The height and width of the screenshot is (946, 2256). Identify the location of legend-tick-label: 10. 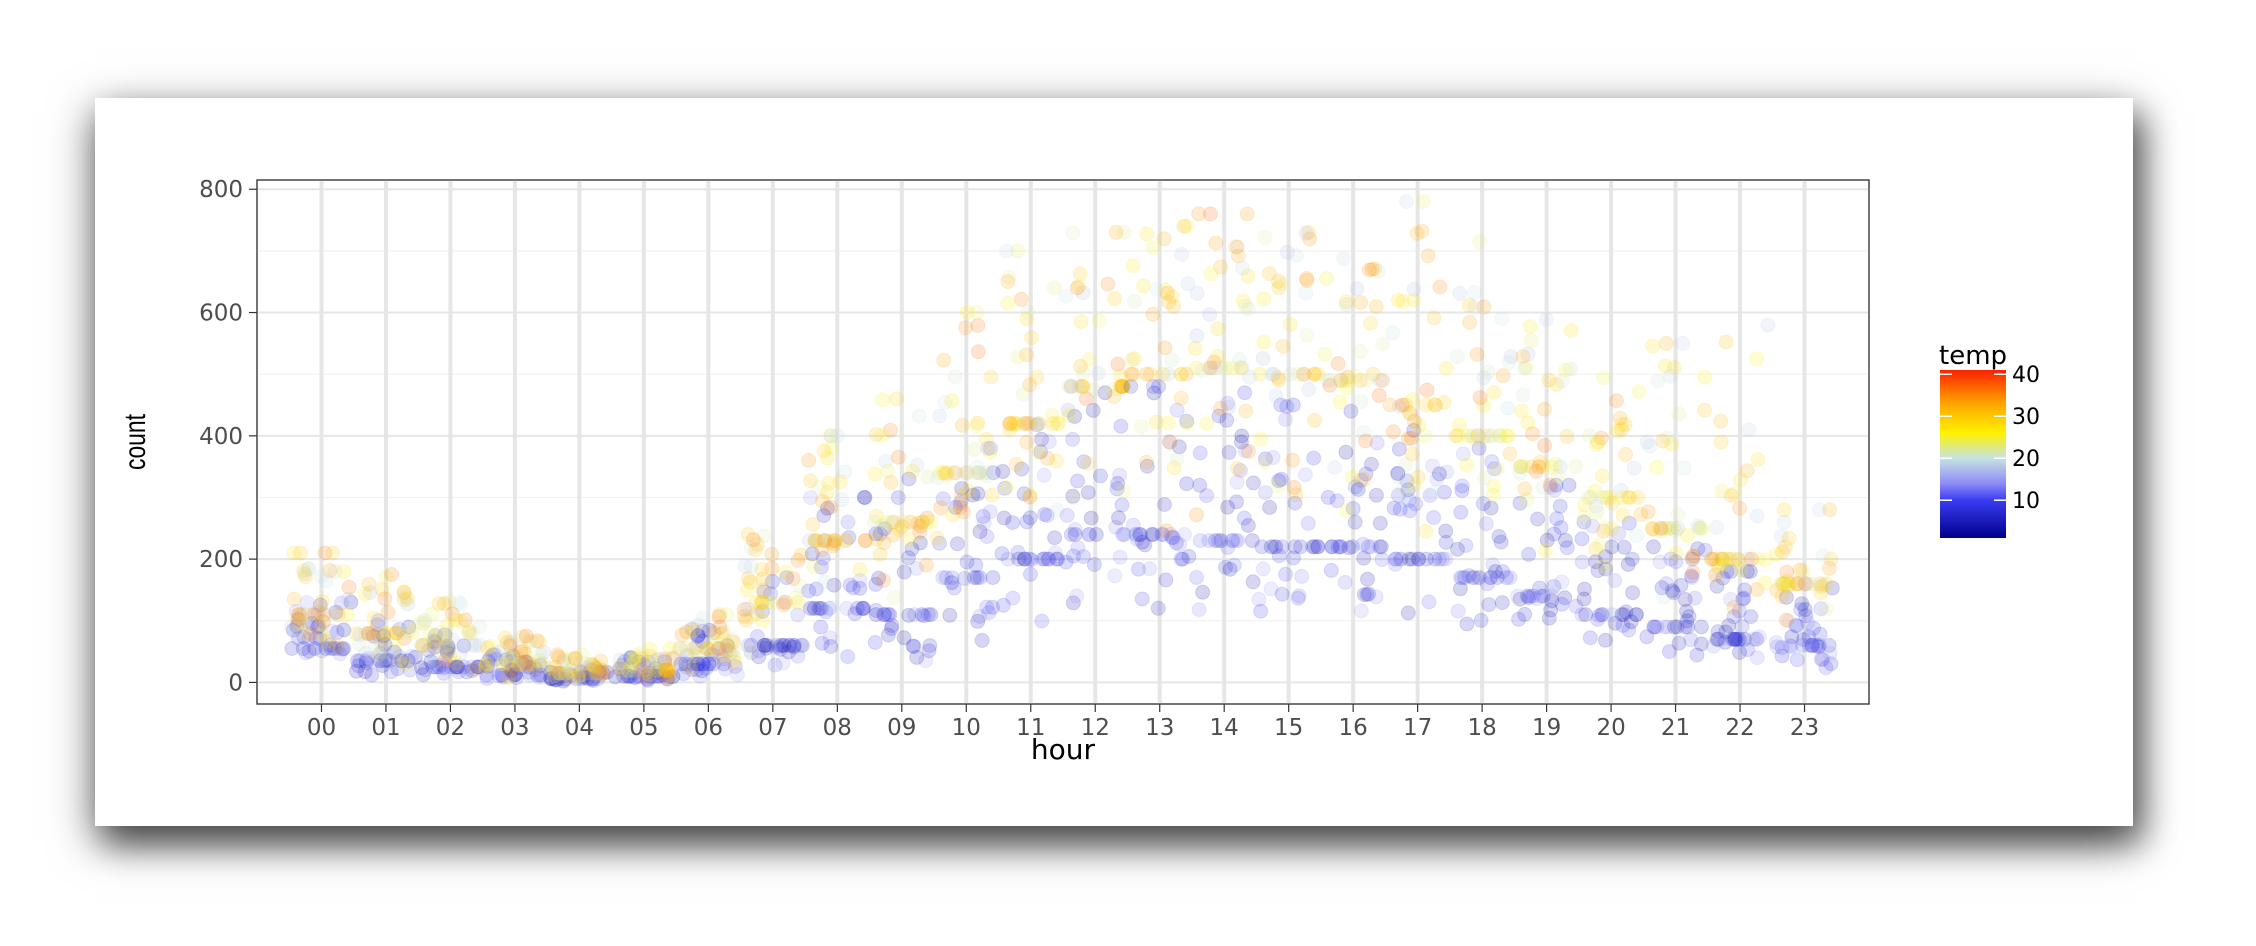
(2026, 501).